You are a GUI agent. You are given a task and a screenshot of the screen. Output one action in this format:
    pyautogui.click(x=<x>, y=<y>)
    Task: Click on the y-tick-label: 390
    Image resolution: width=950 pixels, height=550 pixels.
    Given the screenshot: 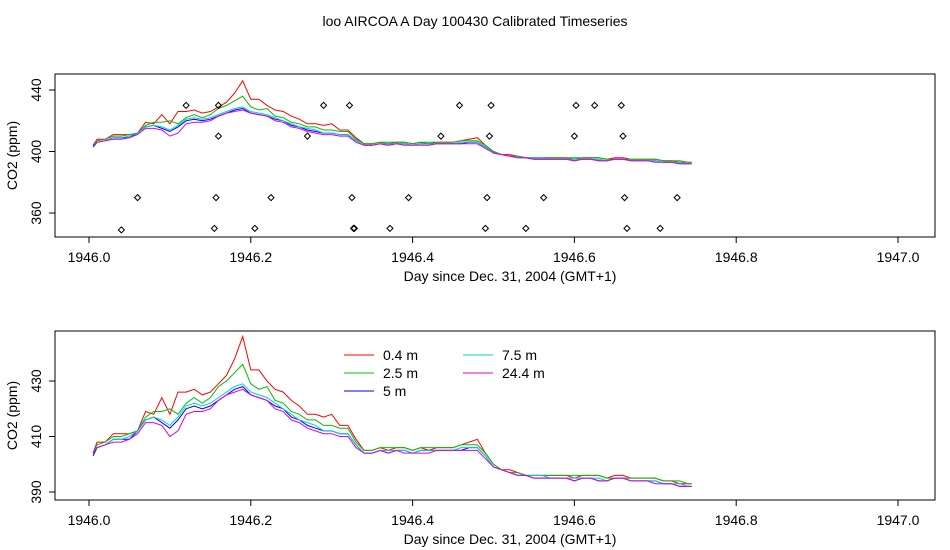 What is the action you would take?
    pyautogui.click(x=36, y=492)
    